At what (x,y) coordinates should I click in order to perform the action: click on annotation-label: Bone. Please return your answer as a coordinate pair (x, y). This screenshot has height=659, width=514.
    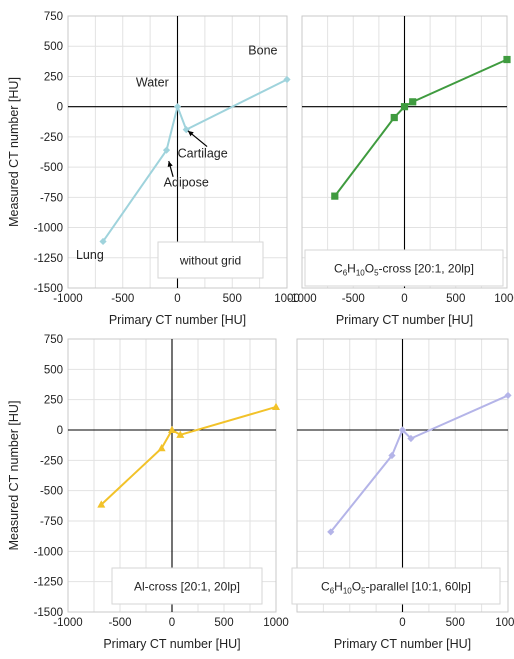
    Looking at the image, I should click on (262, 51).